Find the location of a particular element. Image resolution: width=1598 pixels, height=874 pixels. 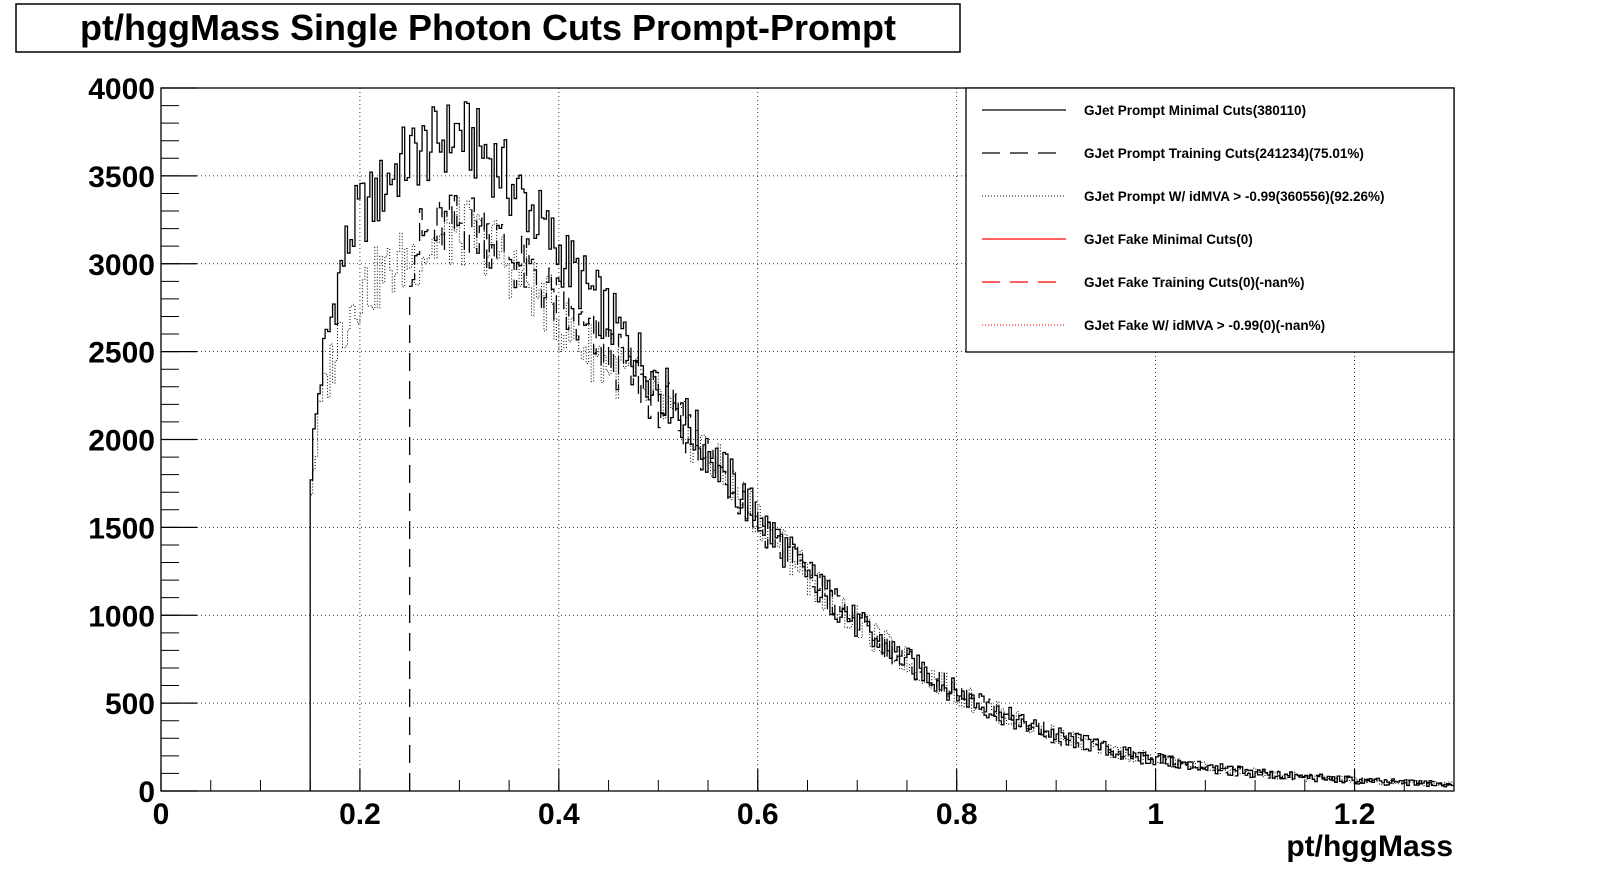

y-tick-label: 0 is located at coordinates (146, 792).